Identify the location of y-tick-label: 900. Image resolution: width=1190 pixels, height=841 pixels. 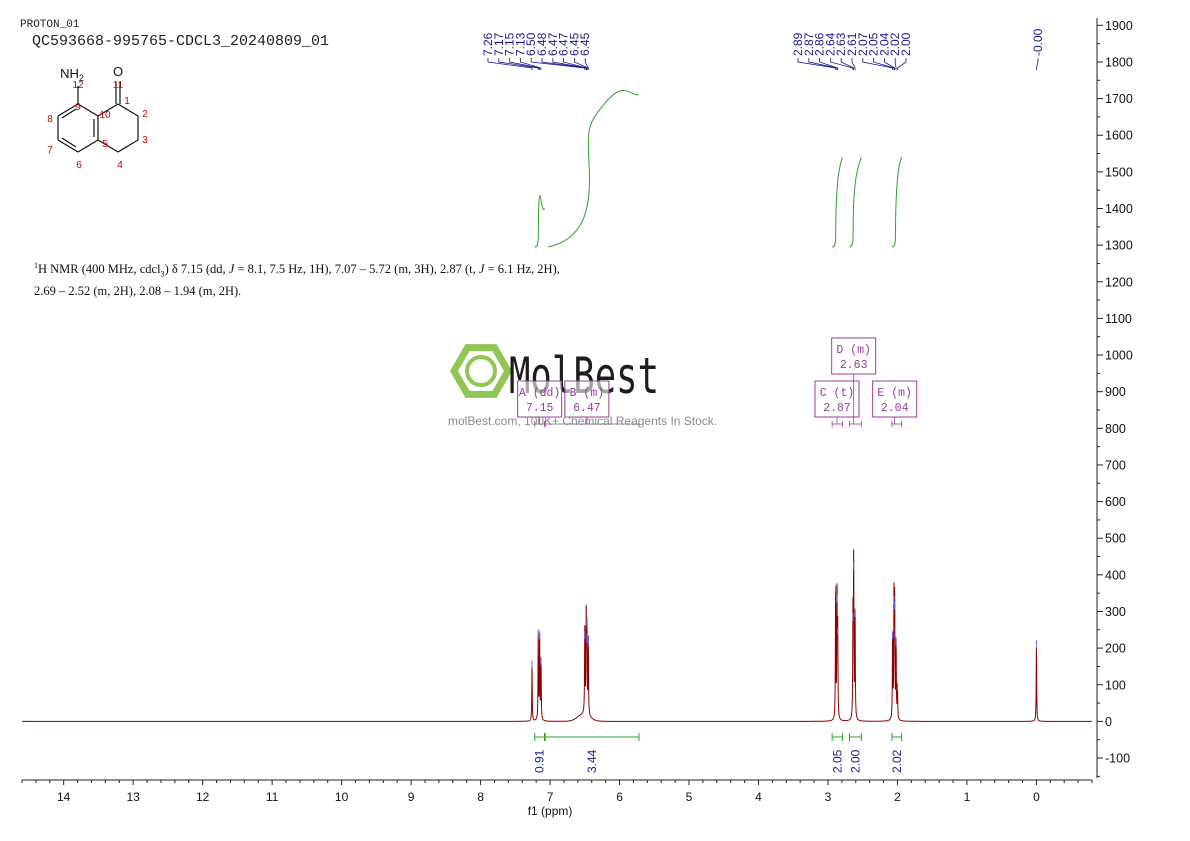
(1115, 392).